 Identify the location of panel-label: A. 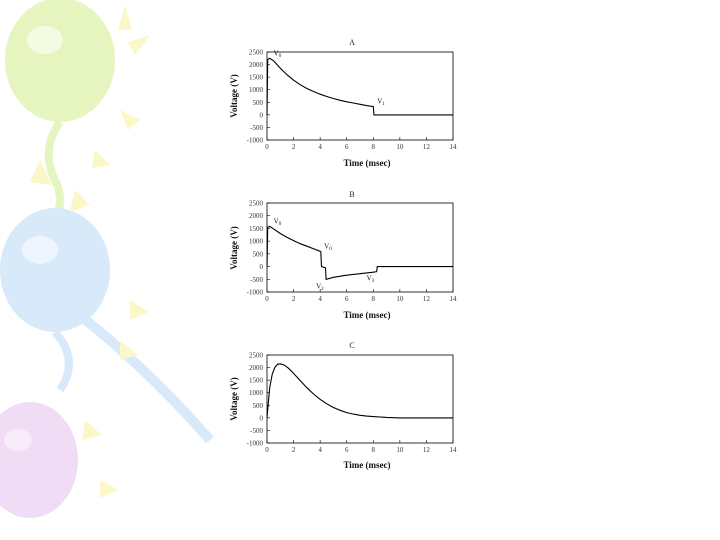
(352, 42).